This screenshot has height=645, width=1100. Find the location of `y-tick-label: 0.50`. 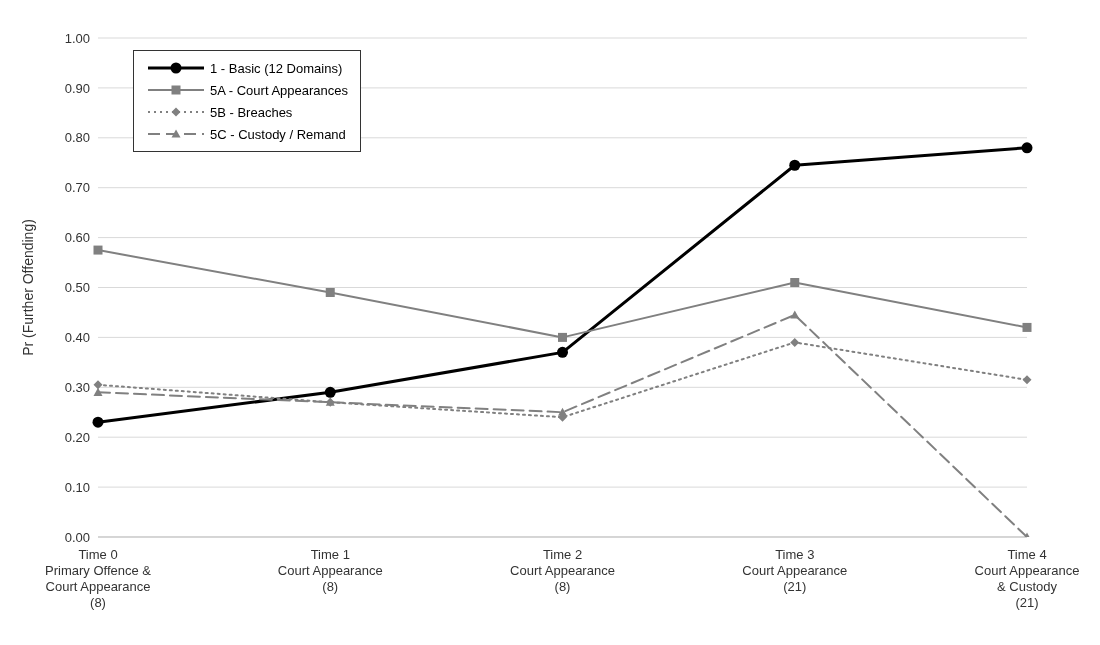

y-tick-label: 0.50 is located at coordinates (77, 288).